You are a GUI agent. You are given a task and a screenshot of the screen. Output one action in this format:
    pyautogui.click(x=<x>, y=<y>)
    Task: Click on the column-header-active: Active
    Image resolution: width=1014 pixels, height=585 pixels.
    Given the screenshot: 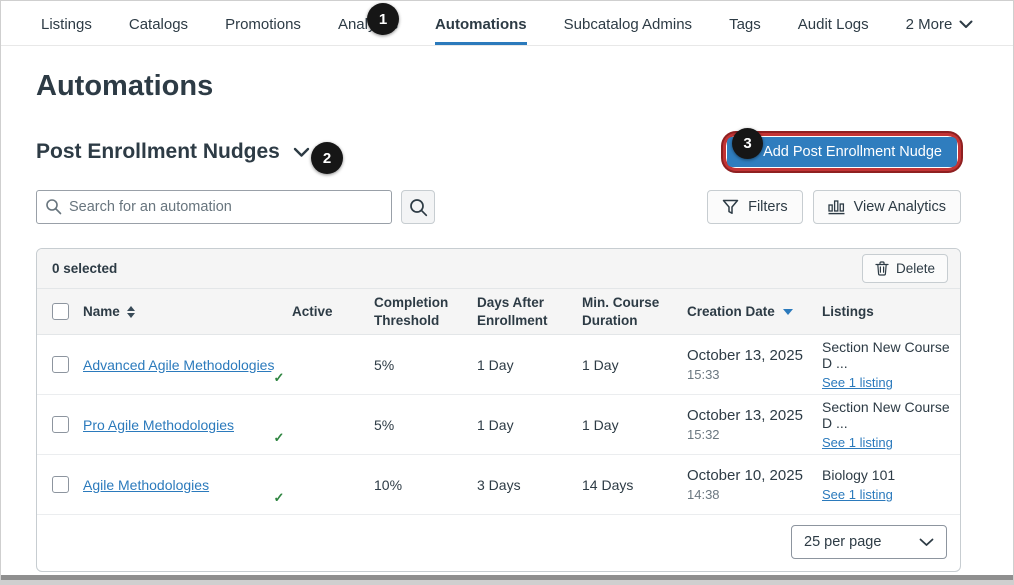 What is the action you would take?
    pyautogui.click(x=333, y=312)
    